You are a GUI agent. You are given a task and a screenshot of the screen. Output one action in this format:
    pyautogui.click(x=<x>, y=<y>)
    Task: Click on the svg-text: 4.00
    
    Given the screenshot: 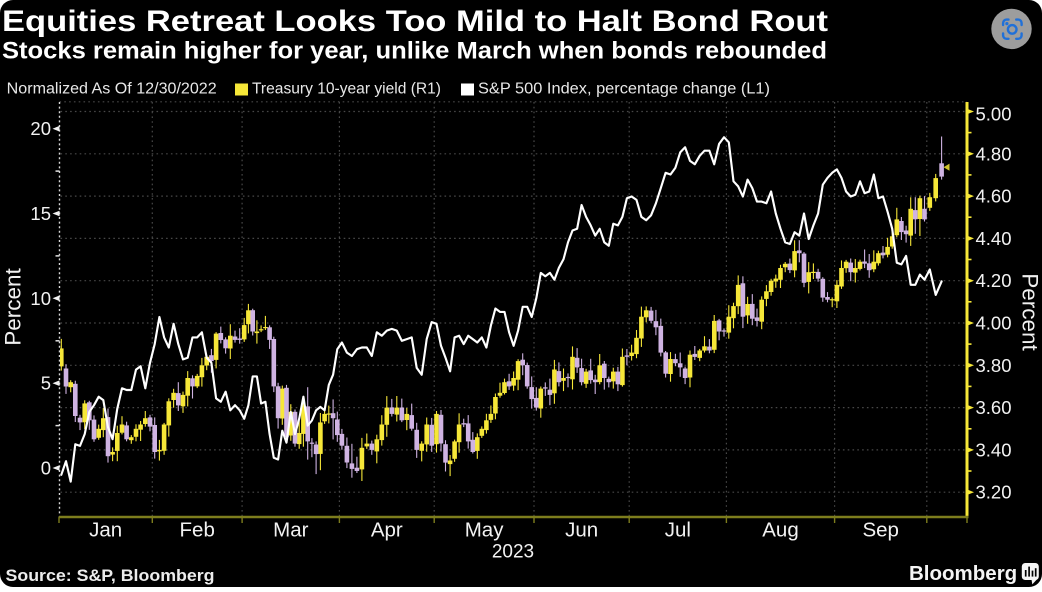 What is the action you would take?
    pyautogui.click(x=994, y=323)
    